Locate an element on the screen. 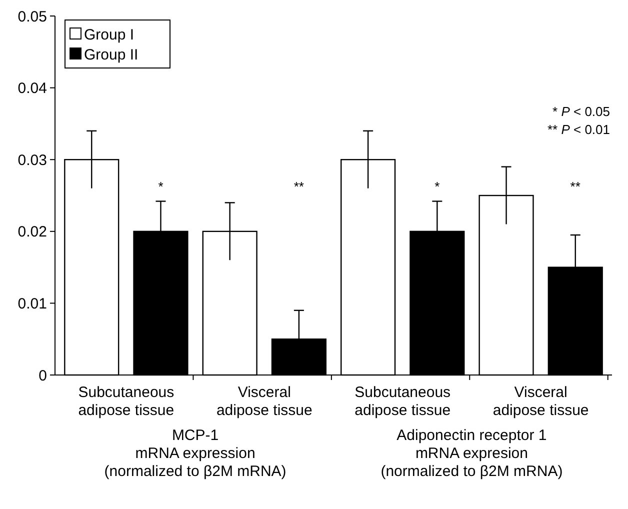 Image resolution: width=628 pixels, height=509 pixels. legend-label: Group II is located at coordinates (111, 55).